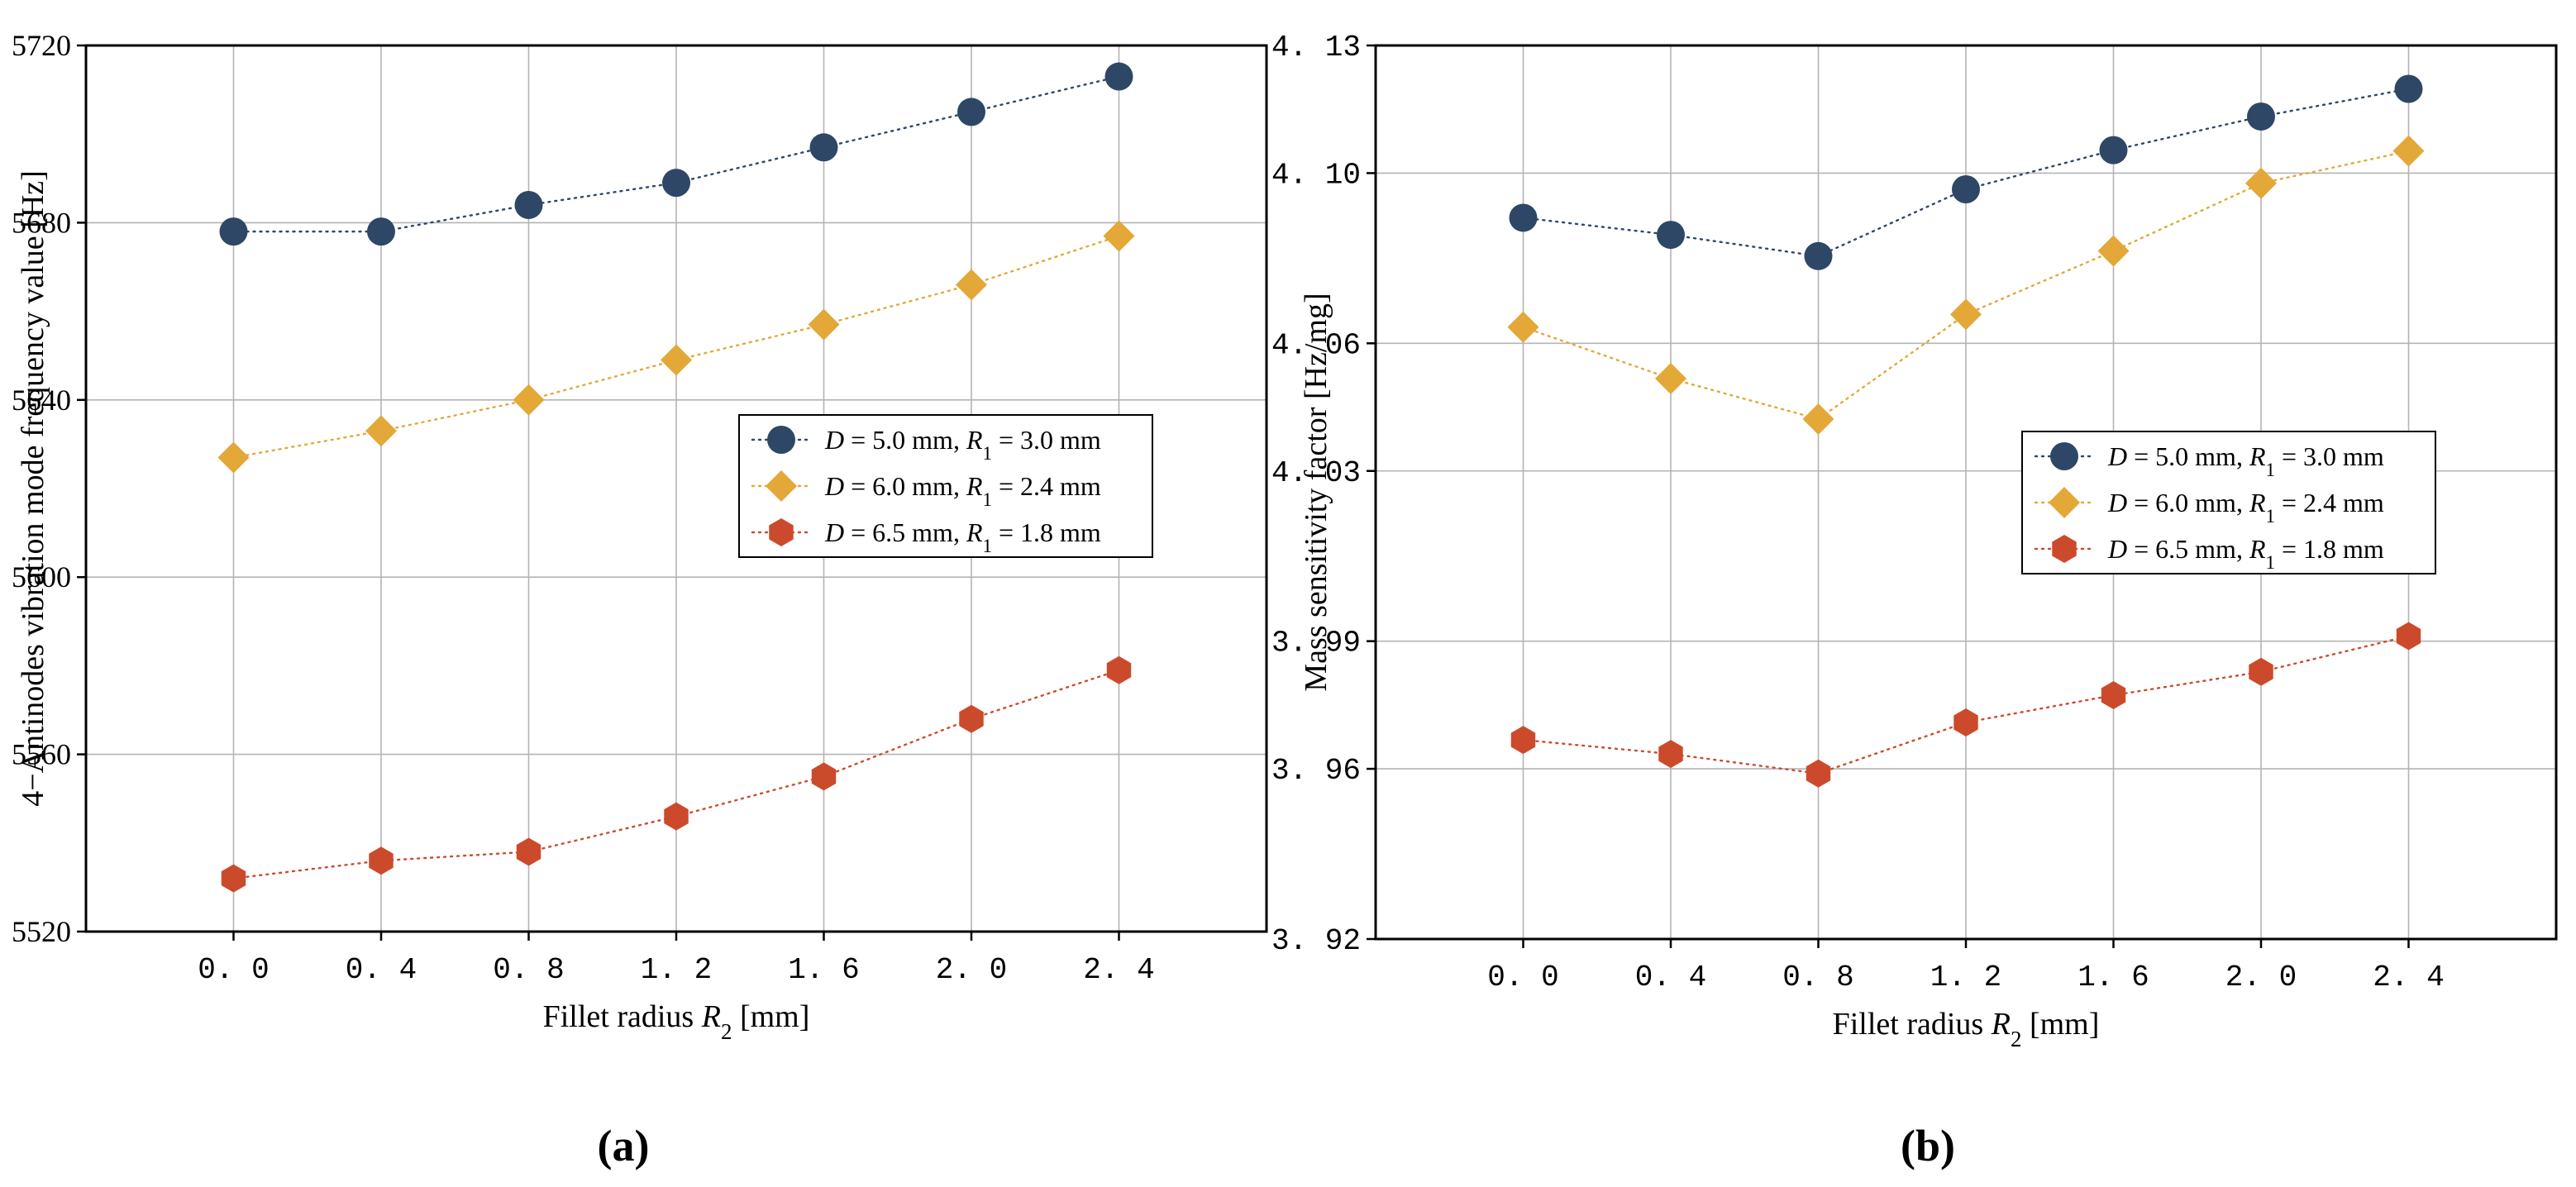  I want to click on y-tick-label: 5520, so click(41, 931).